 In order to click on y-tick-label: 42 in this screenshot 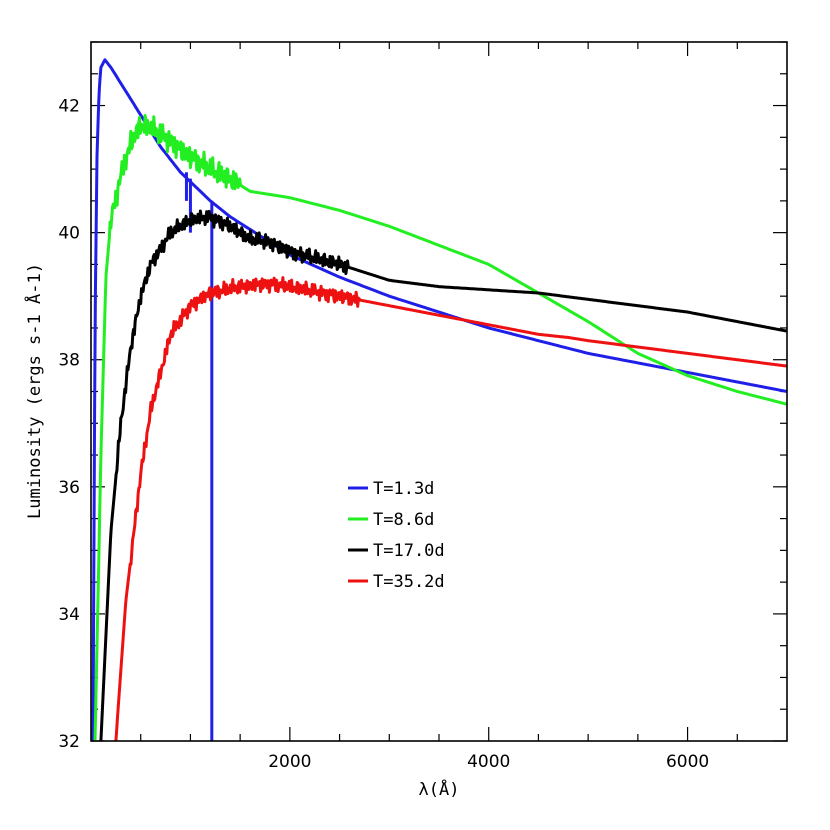, I will do `click(69, 107)`.